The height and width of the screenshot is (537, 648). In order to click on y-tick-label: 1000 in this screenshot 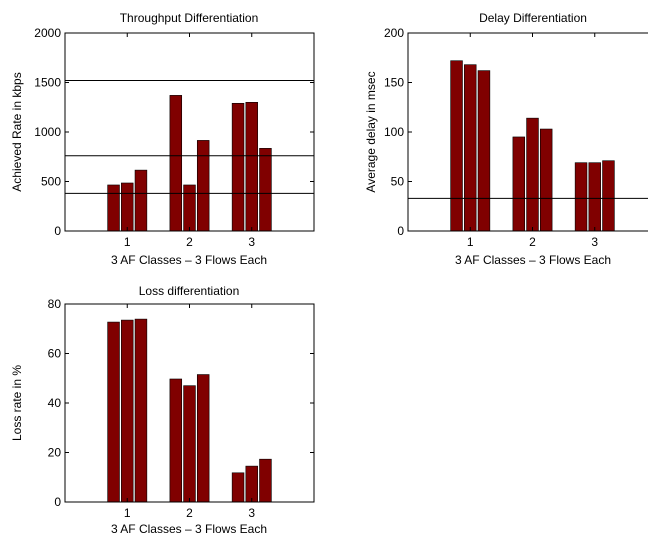, I will do `click(47, 132)`.